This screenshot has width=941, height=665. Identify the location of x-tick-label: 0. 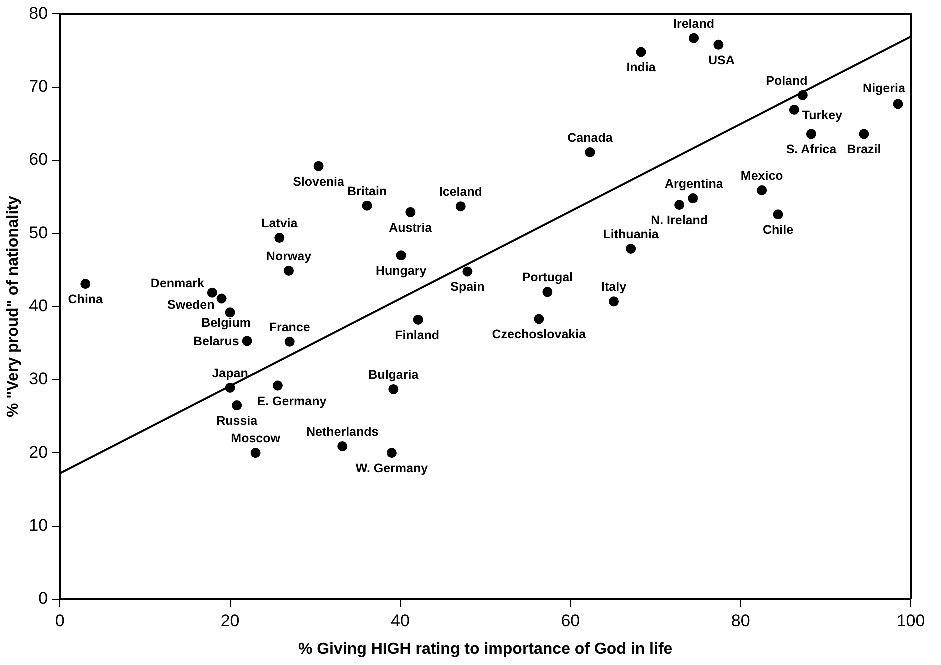
(60, 620).